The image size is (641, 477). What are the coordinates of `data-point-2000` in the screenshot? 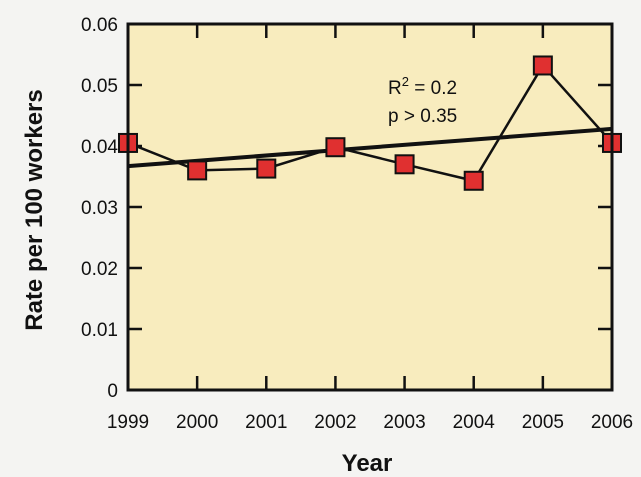 It's located at (197, 170).